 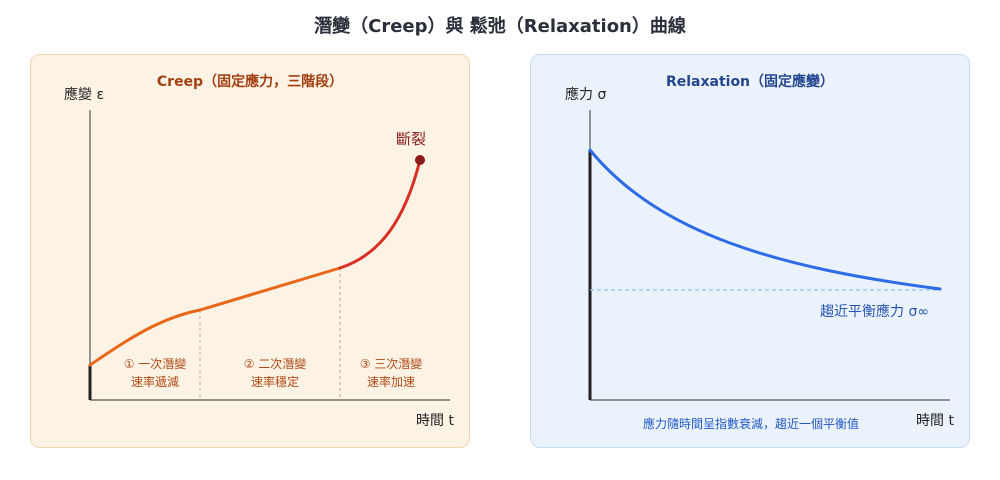 What do you see at coordinates (275, 373) in the screenshot?
I see `stage-secondary: ② 二次潛變 速率穩定` at bounding box center [275, 373].